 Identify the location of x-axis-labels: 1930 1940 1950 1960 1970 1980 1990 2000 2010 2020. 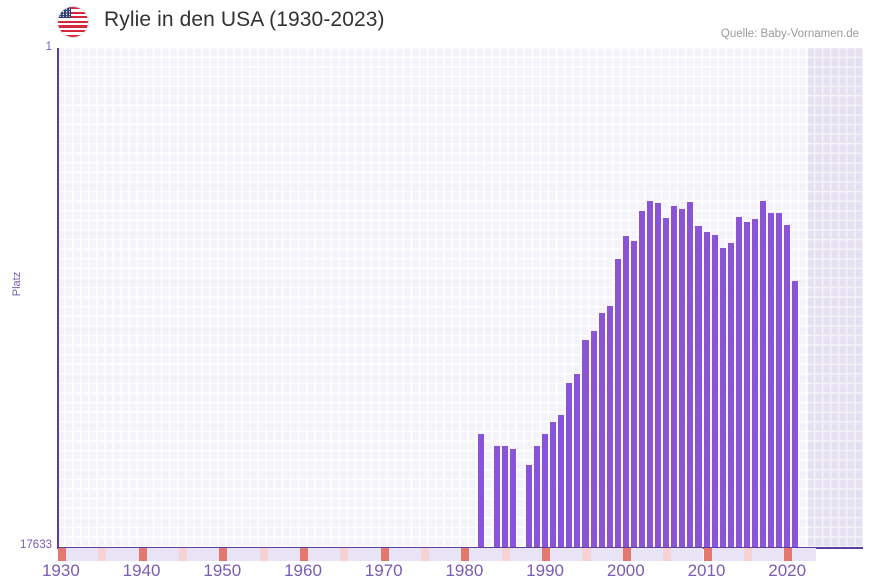
(436, 574).